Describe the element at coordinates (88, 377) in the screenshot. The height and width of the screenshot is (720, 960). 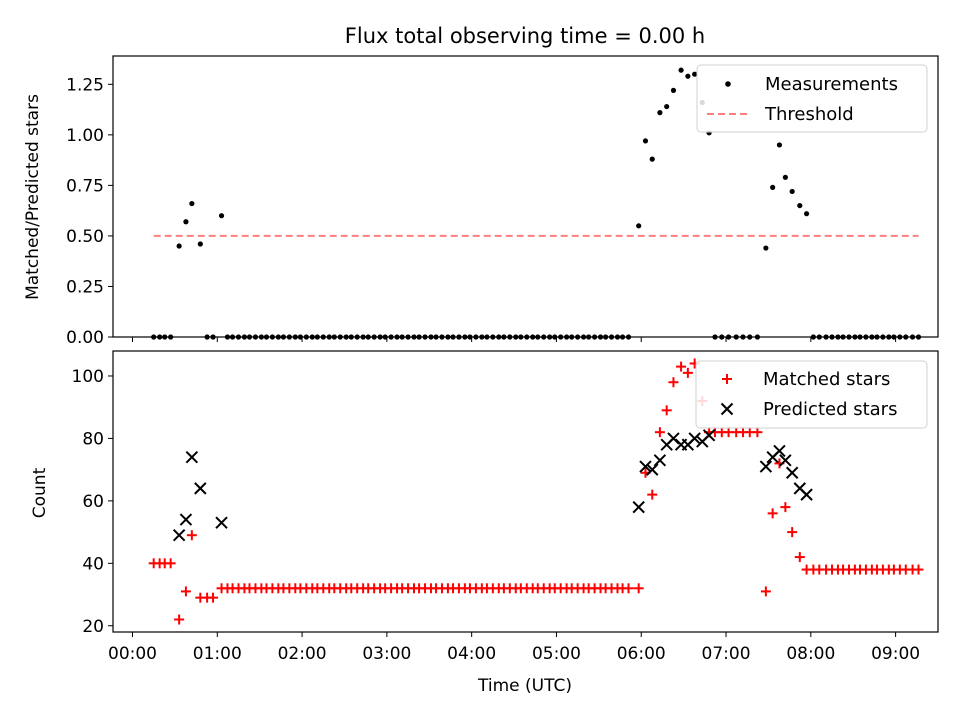
I see `bottom-y-tick-label: 100` at that location.